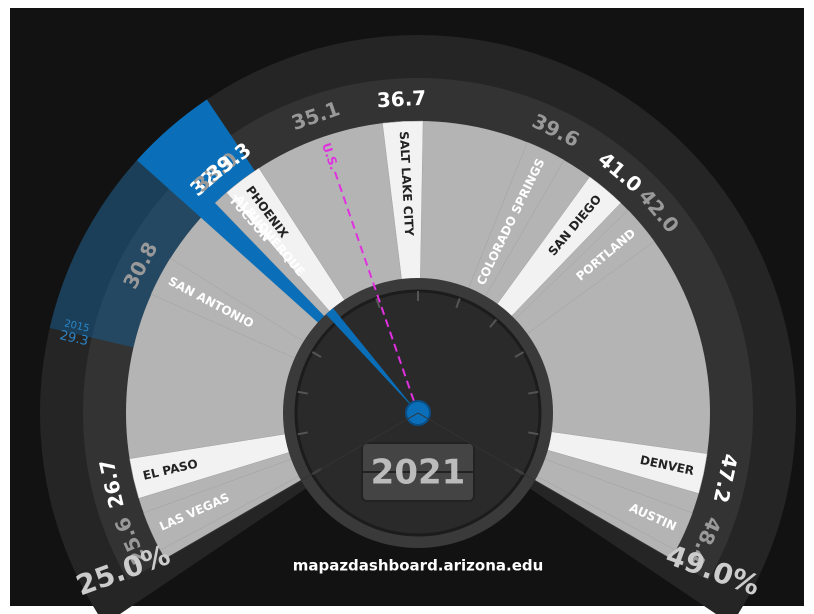 The width and height of the screenshot is (814, 614). Describe the element at coordinates (418, 566) in the screenshot. I see `footer: mapazdashboard.arizona.edu` at that location.